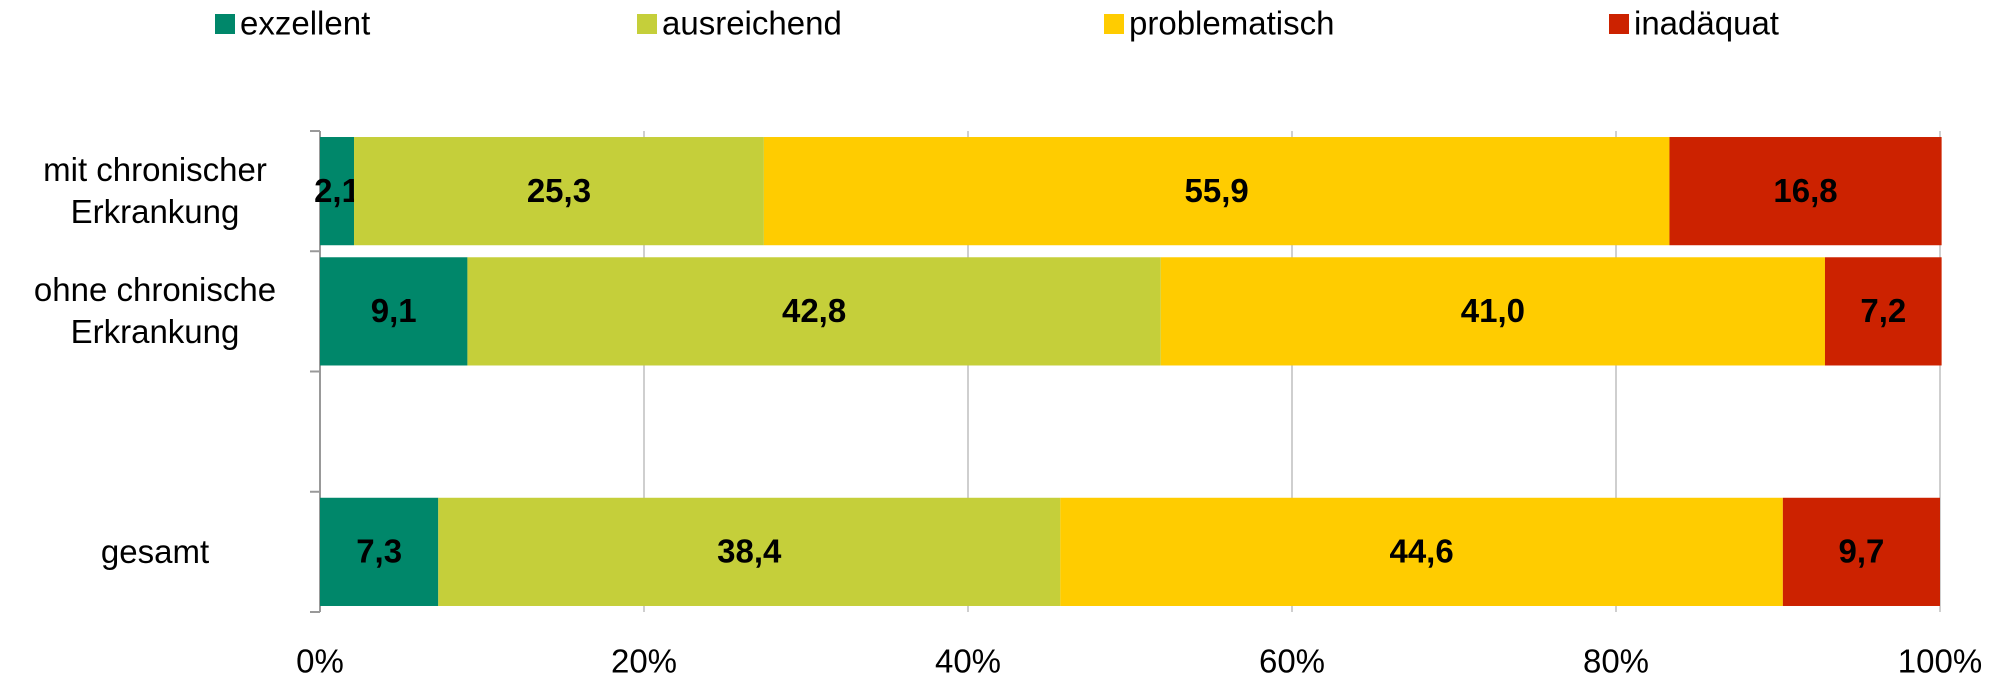 Image resolution: width=2009 pixels, height=678 pixels. I want to click on data-label: 42,8, so click(814, 310).